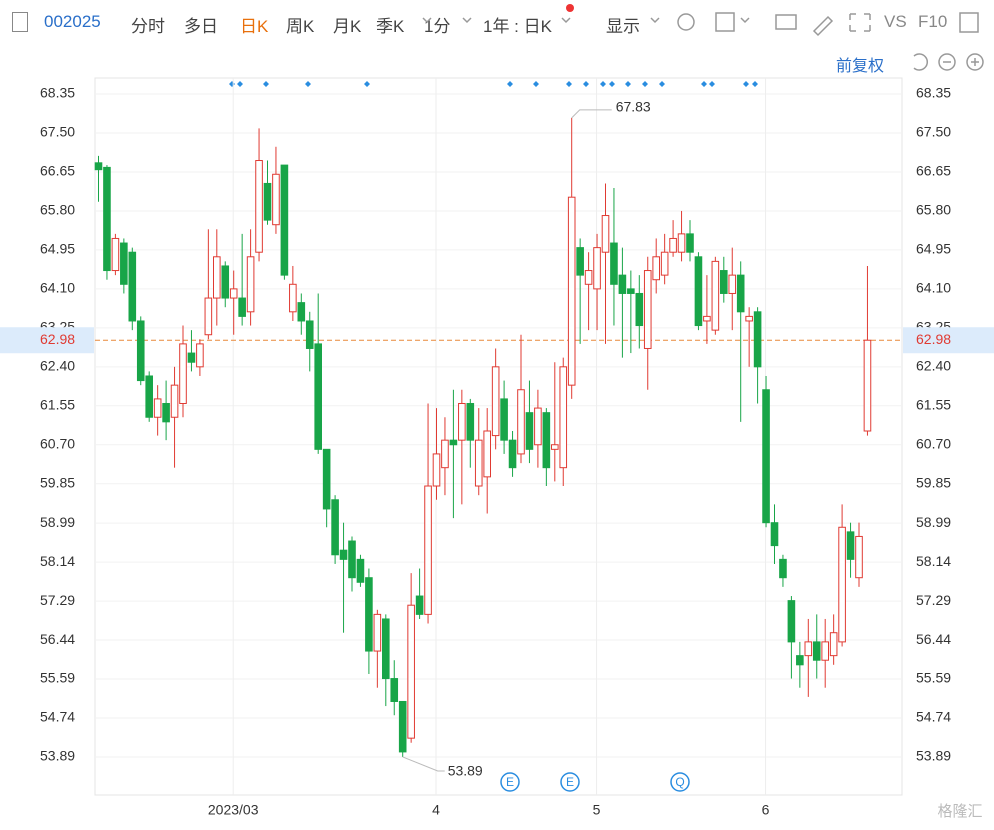 Image resolution: width=994 pixels, height=830 pixels. I want to click on adjust-button: 前复权, so click(860, 66).